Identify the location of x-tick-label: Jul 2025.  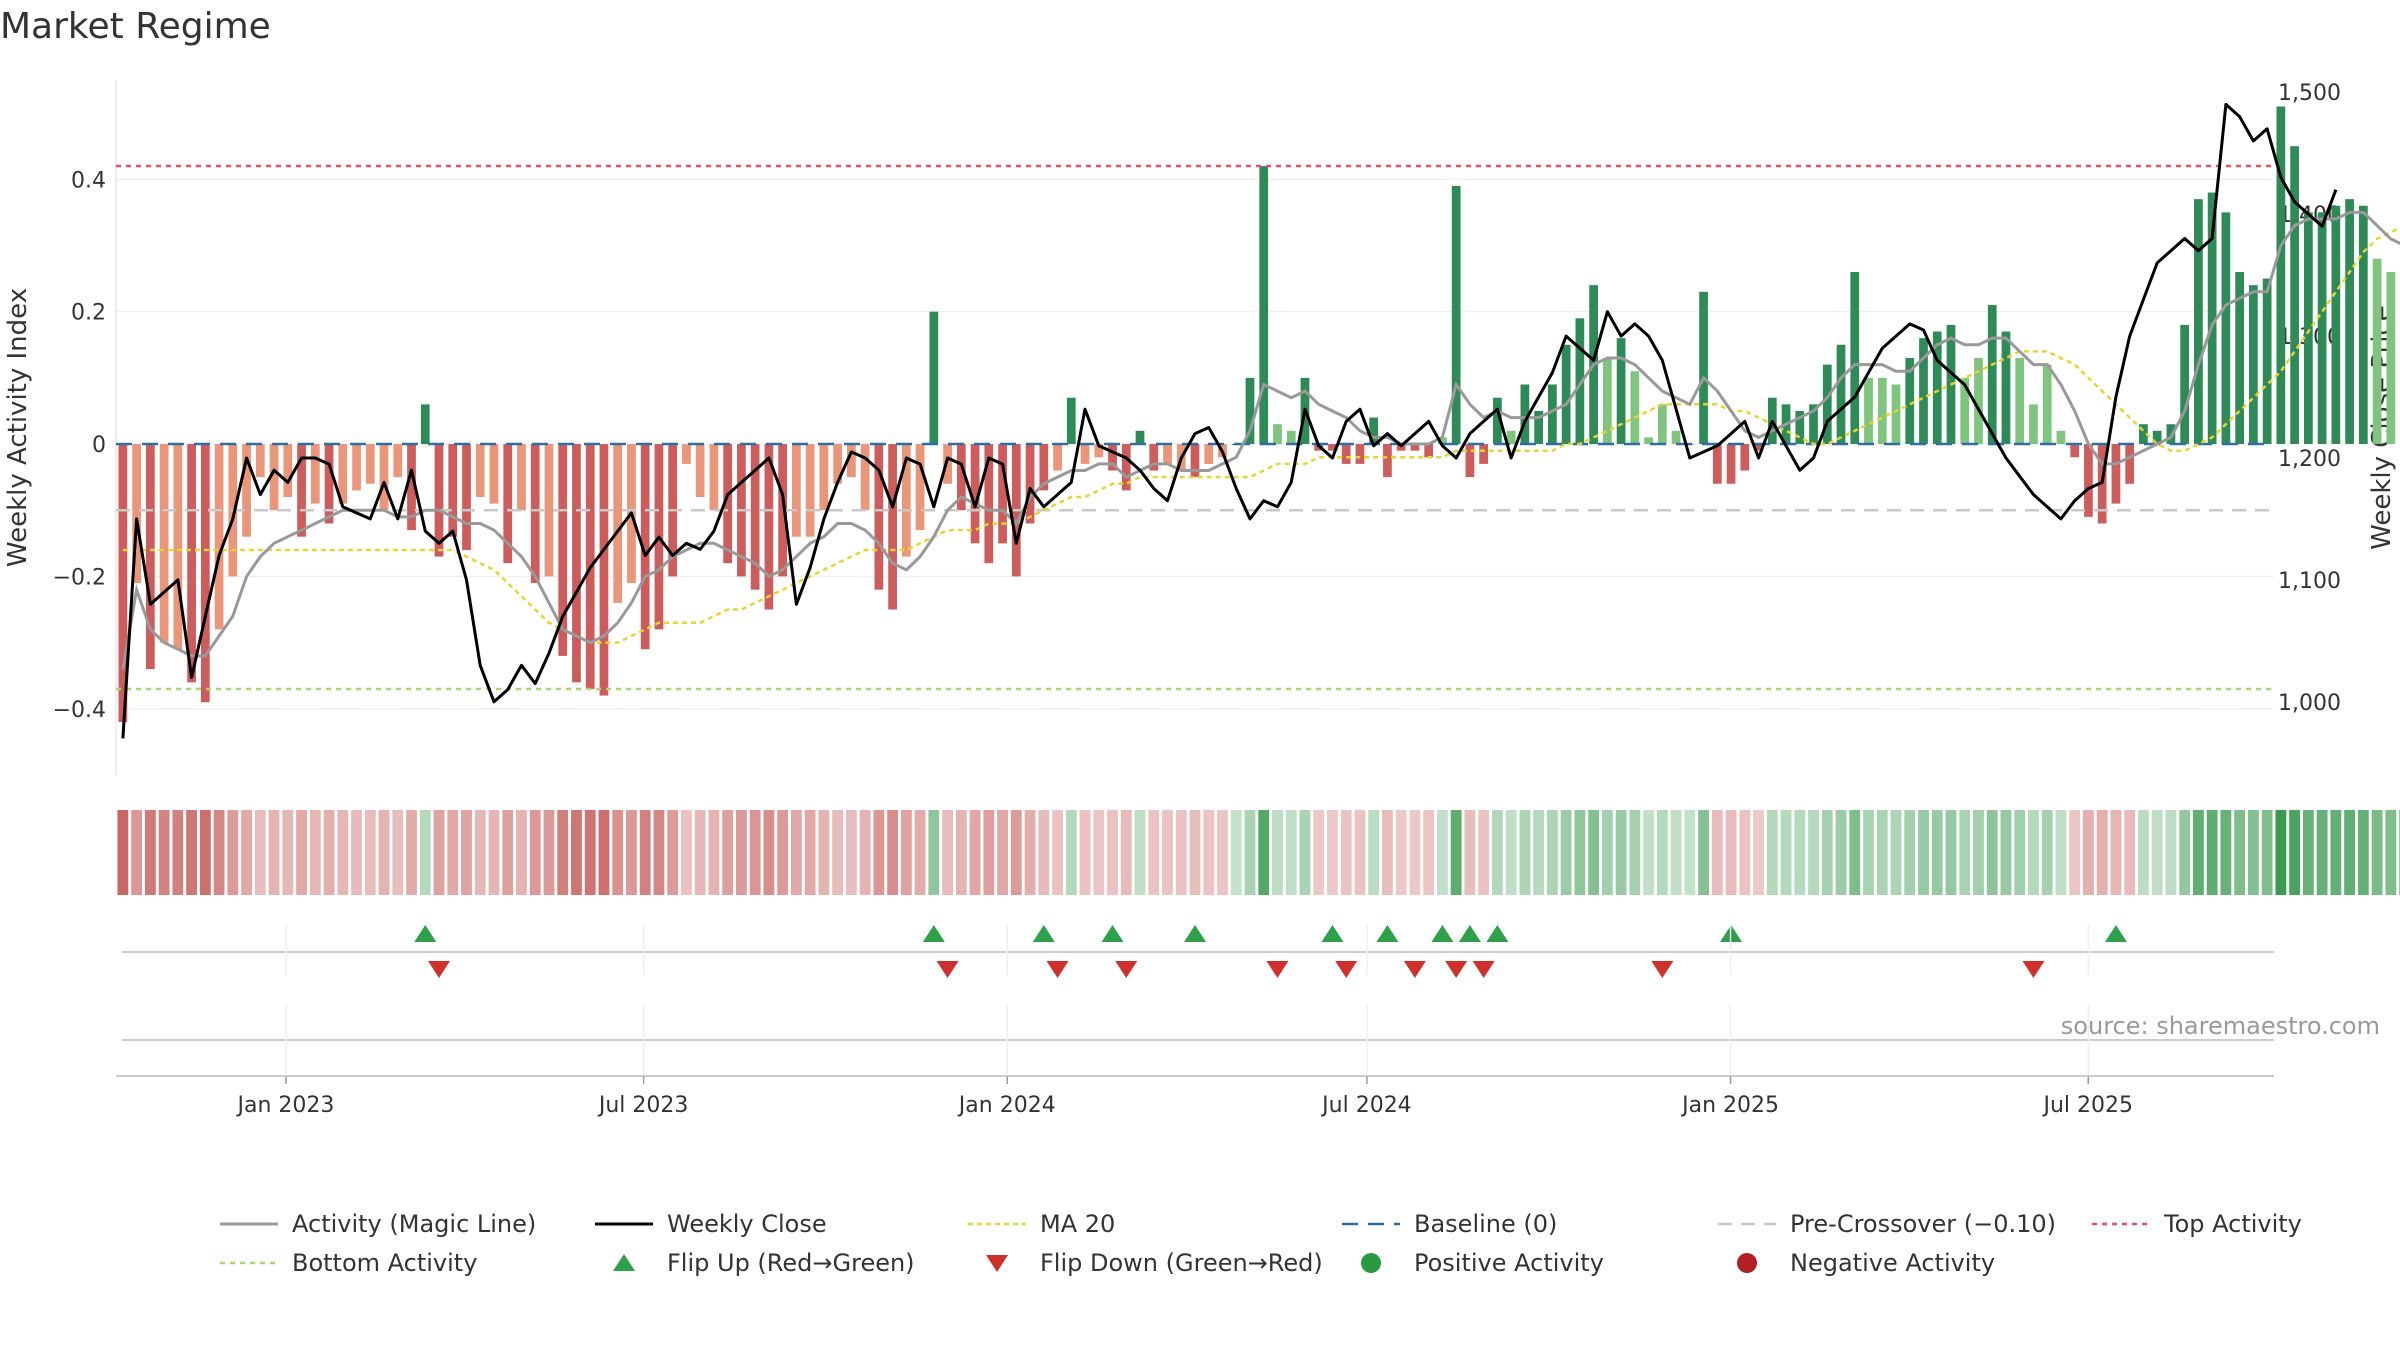
(2087, 1105).